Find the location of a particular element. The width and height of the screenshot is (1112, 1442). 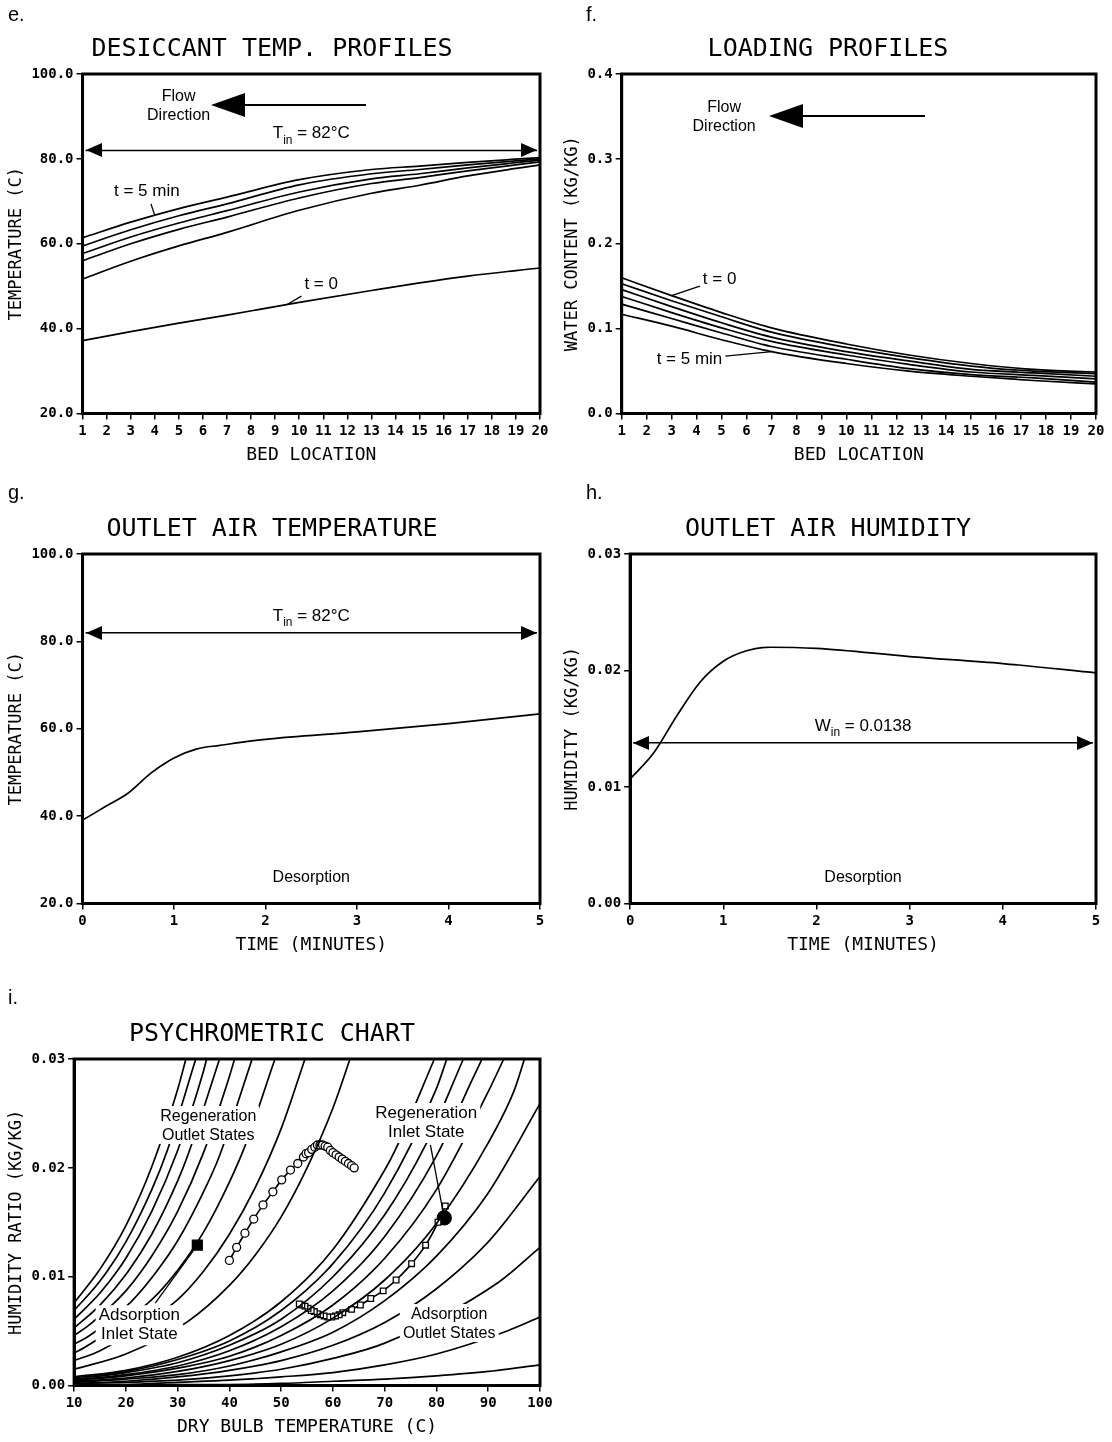

y-tick-label: 0.1 is located at coordinates (600, 327).